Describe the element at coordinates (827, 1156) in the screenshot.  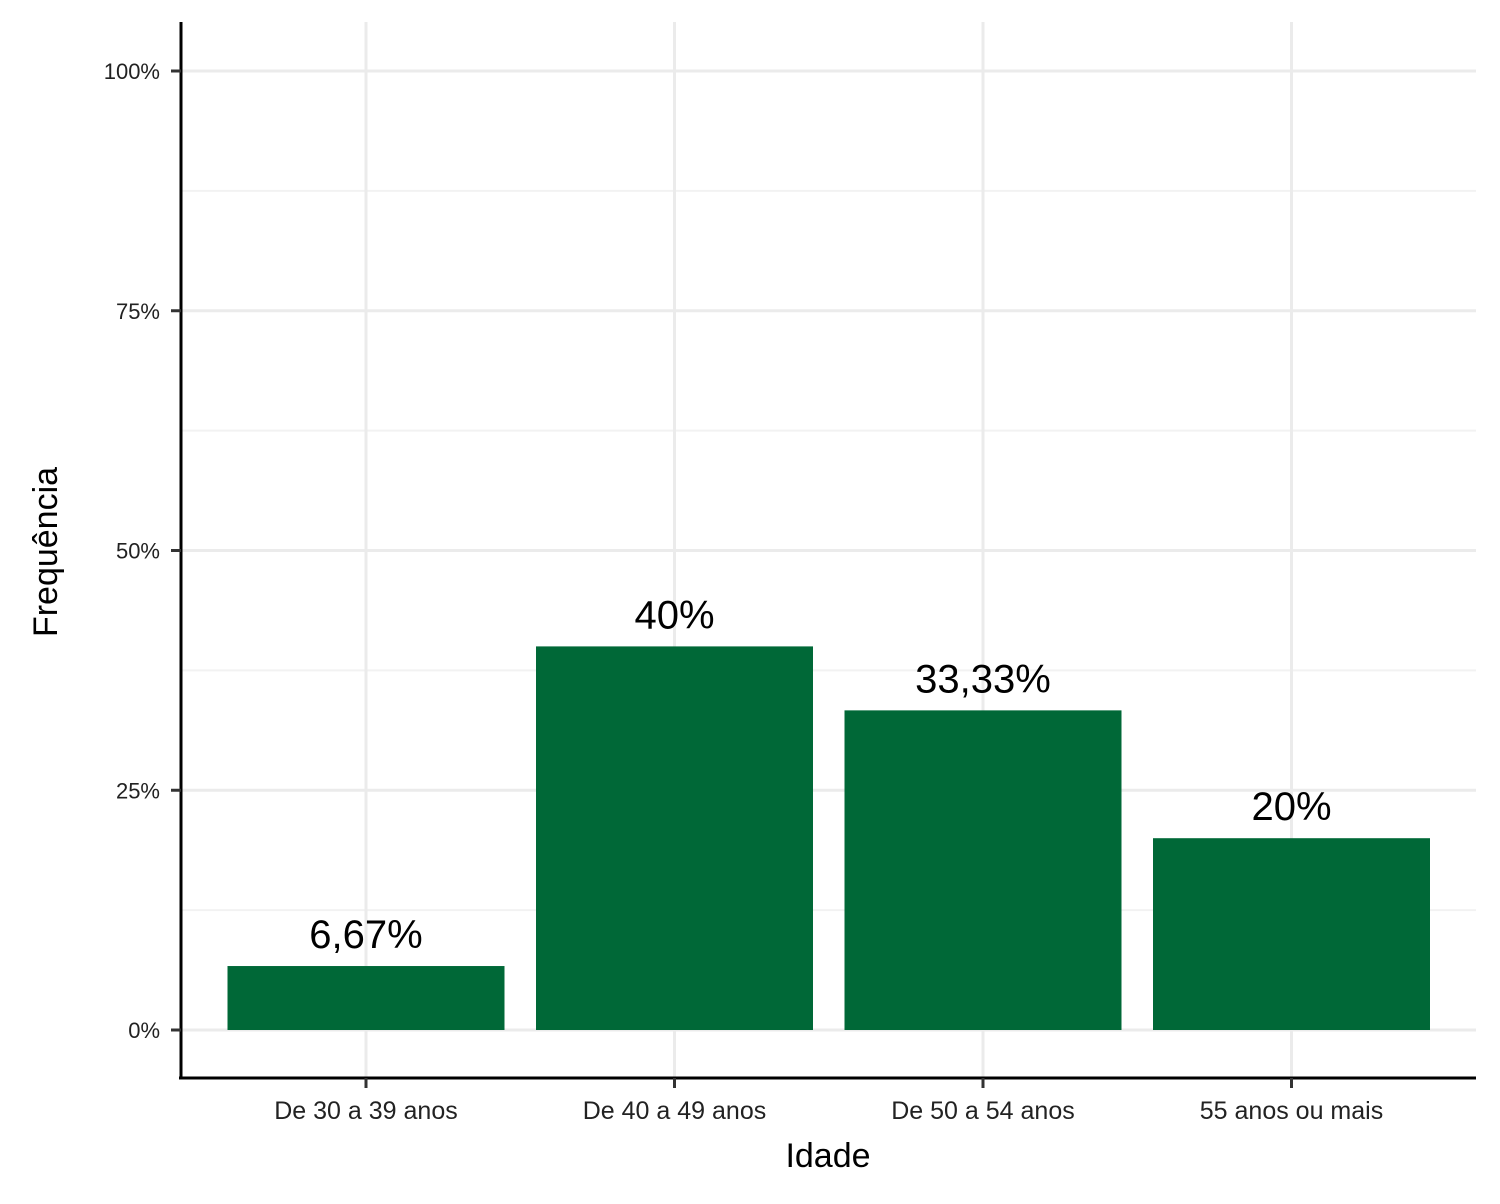
I see `x-axis-title: Idade` at that location.